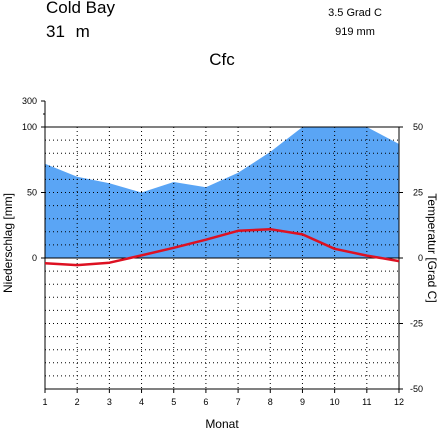 This screenshot has width=439, height=430. Describe the element at coordinates (205, 402) in the screenshot. I see `x-tick-label: 6` at that location.